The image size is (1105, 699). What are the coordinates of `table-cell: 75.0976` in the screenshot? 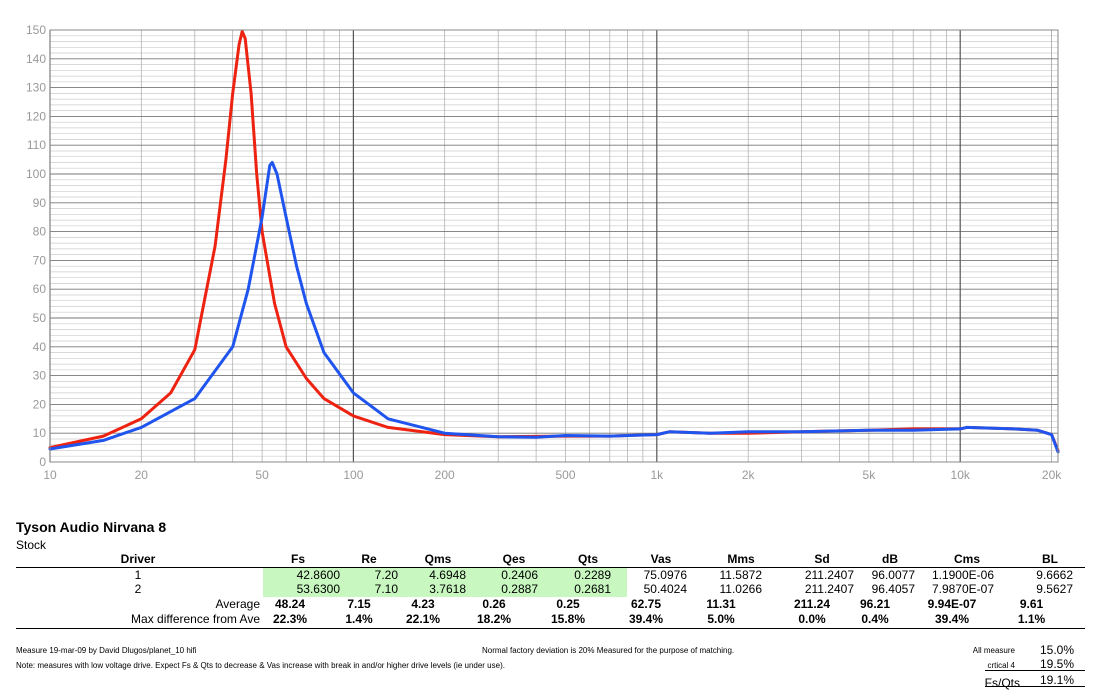 It's located at (665, 575).